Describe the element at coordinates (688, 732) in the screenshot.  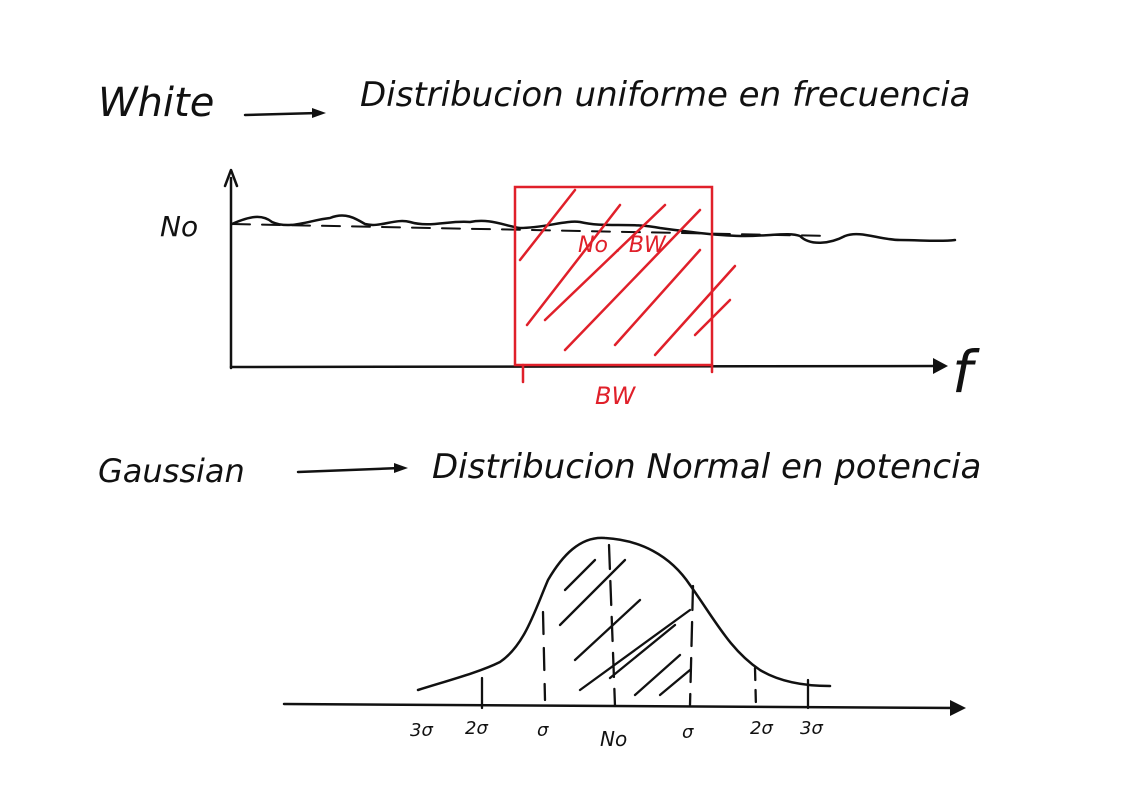
I see `tick-plus-sigma: σ` at that location.